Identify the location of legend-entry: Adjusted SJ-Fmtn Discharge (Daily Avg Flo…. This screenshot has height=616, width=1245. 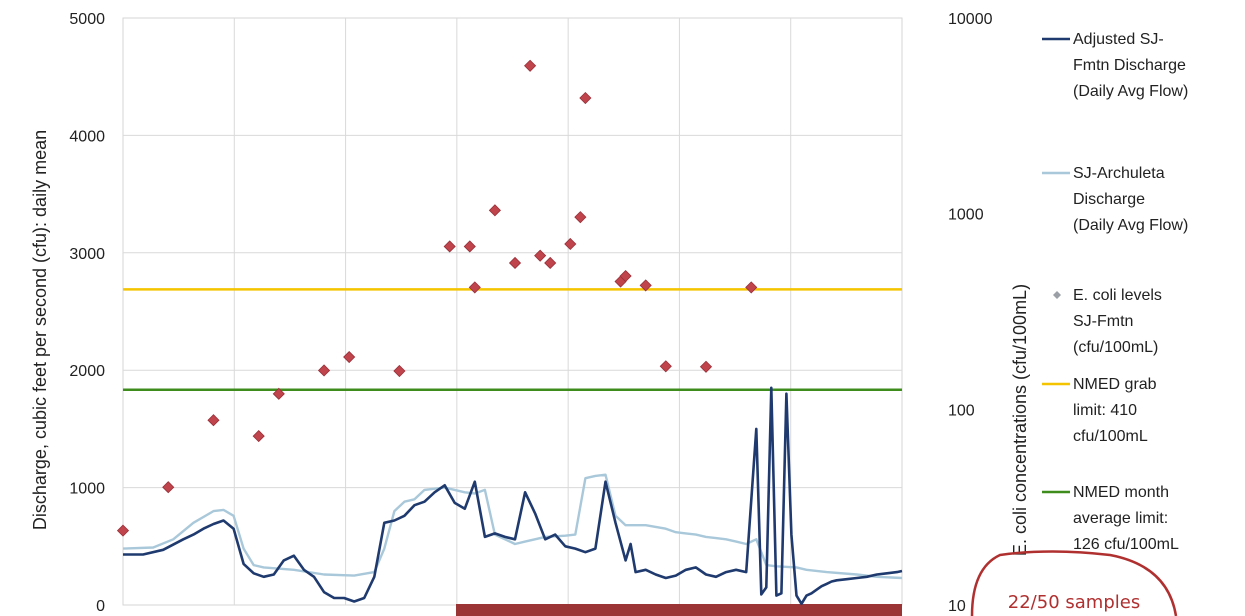
(1130, 65).